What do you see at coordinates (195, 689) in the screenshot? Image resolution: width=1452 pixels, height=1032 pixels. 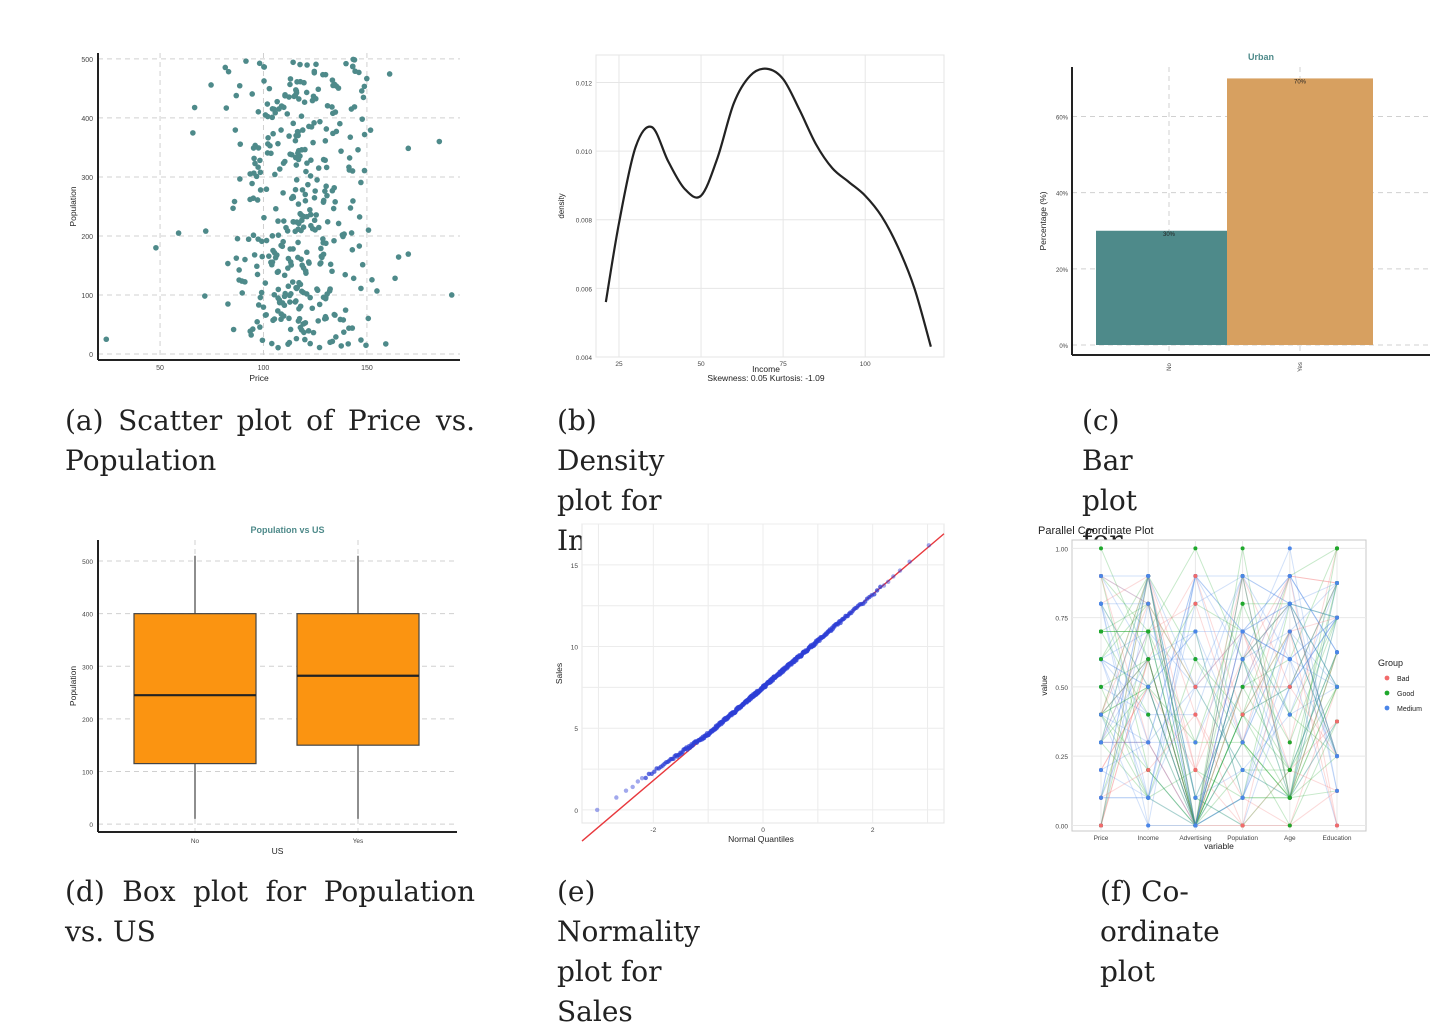 I see `box-no` at bounding box center [195, 689].